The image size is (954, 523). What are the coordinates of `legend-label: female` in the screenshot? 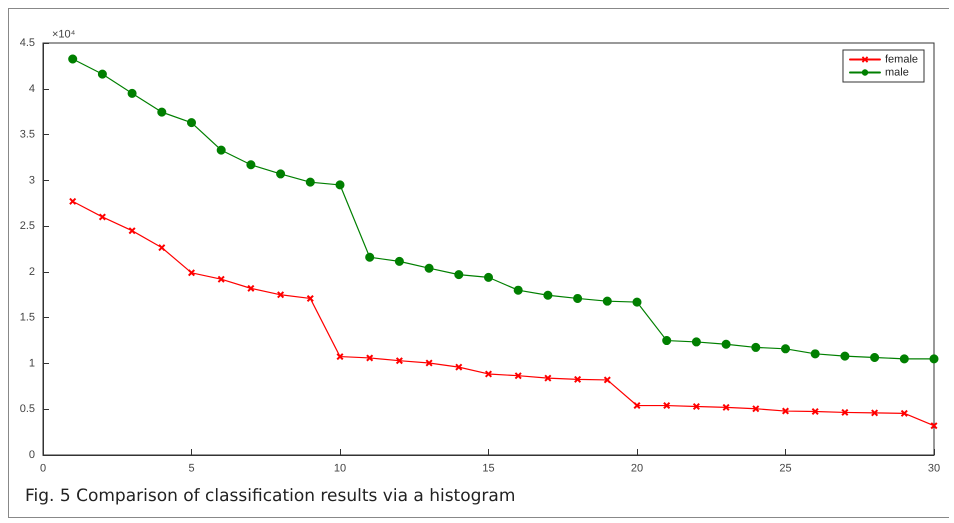 It's located at (901, 60).